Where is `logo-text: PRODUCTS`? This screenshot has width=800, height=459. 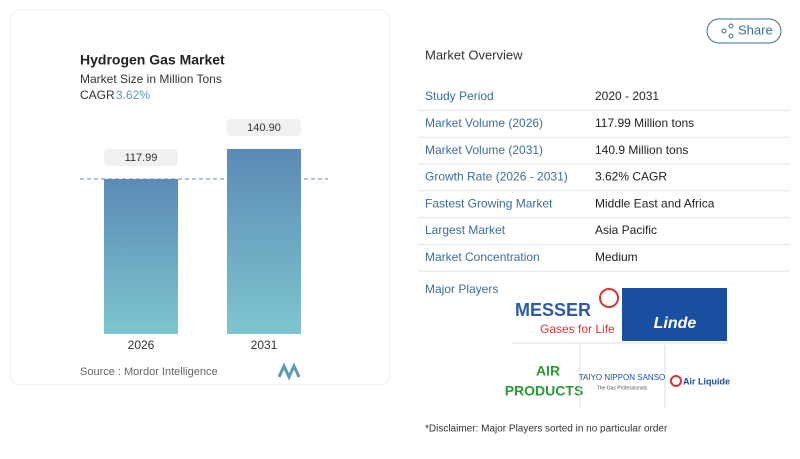
logo-text: PRODUCTS is located at coordinates (544, 391).